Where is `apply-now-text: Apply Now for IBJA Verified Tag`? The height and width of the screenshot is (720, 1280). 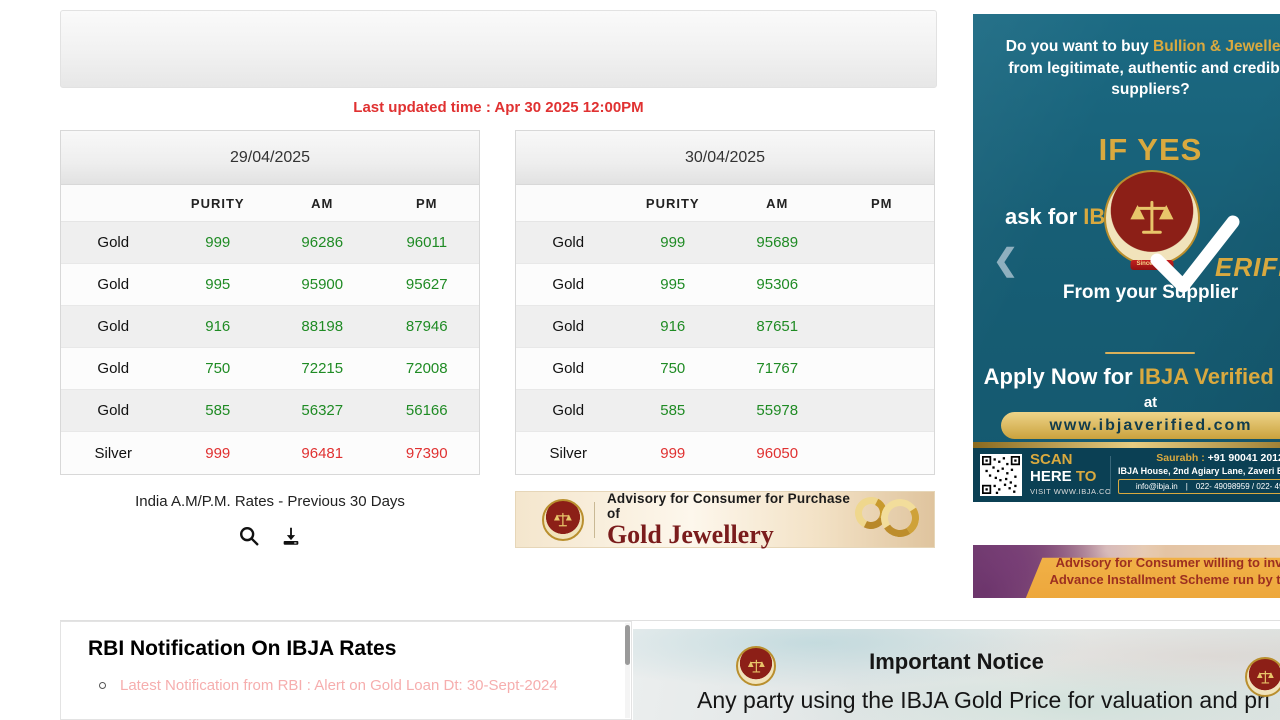
apply-now-text: Apply Now for IBJA Verified Tag is located at coordinates (1131, 376).